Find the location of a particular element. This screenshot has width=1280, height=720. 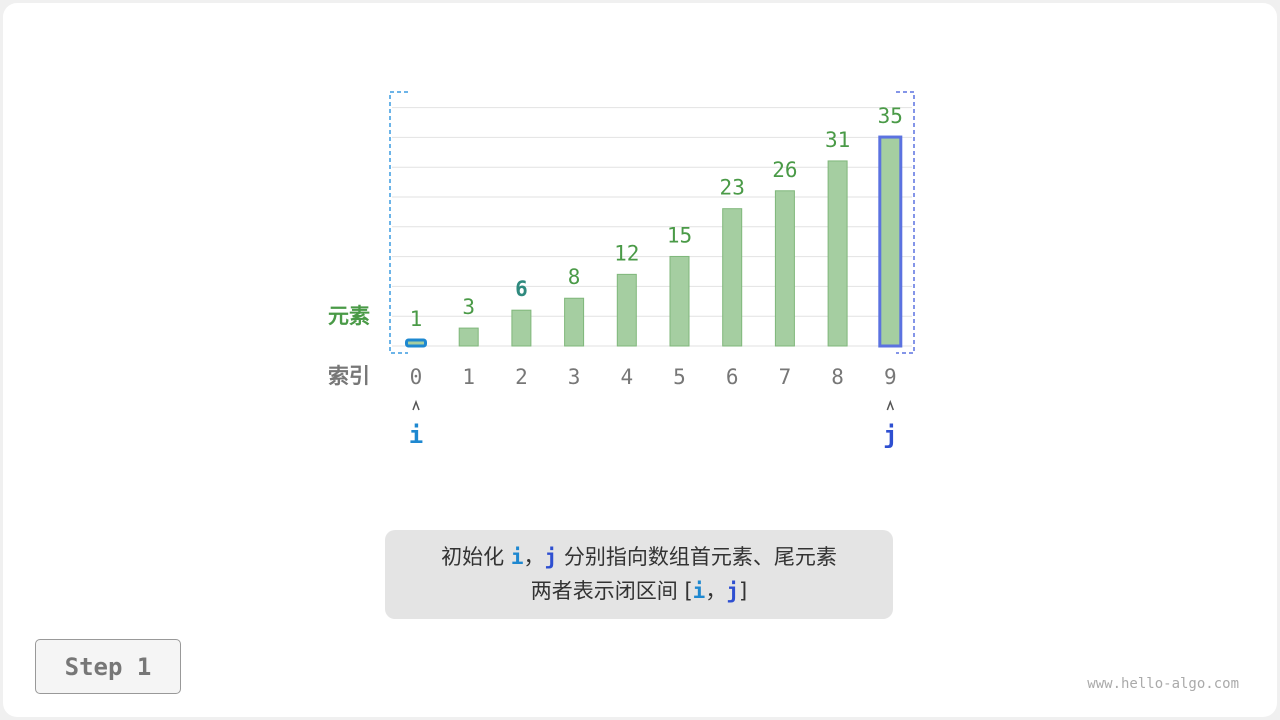

caption-box: 初始化 i，j 分别指向数组首元素、尾元素 两者表示闭区间 [i，j] is located at coordinates (639, 574).